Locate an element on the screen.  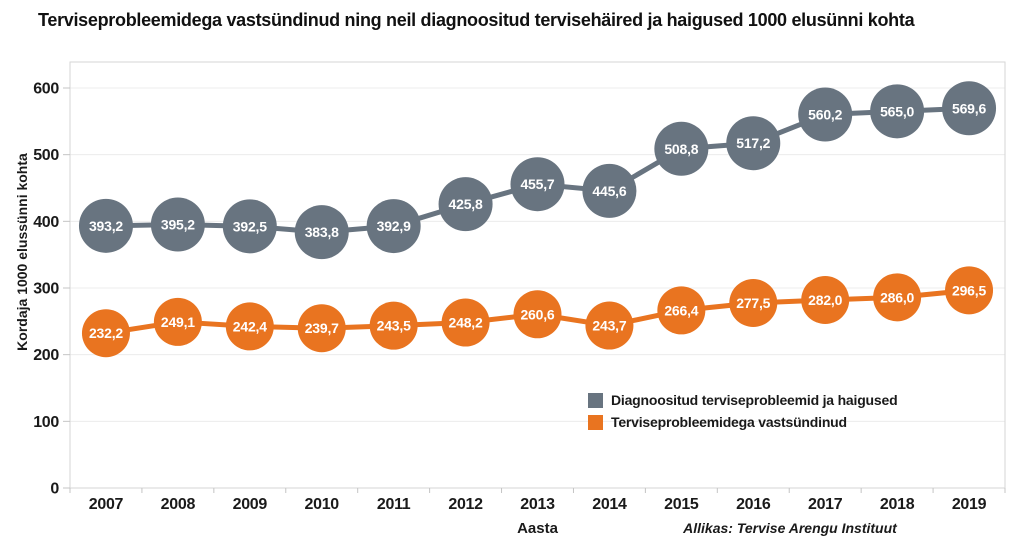
x-tick-label: 2007 is located at coordinates (106, 504).